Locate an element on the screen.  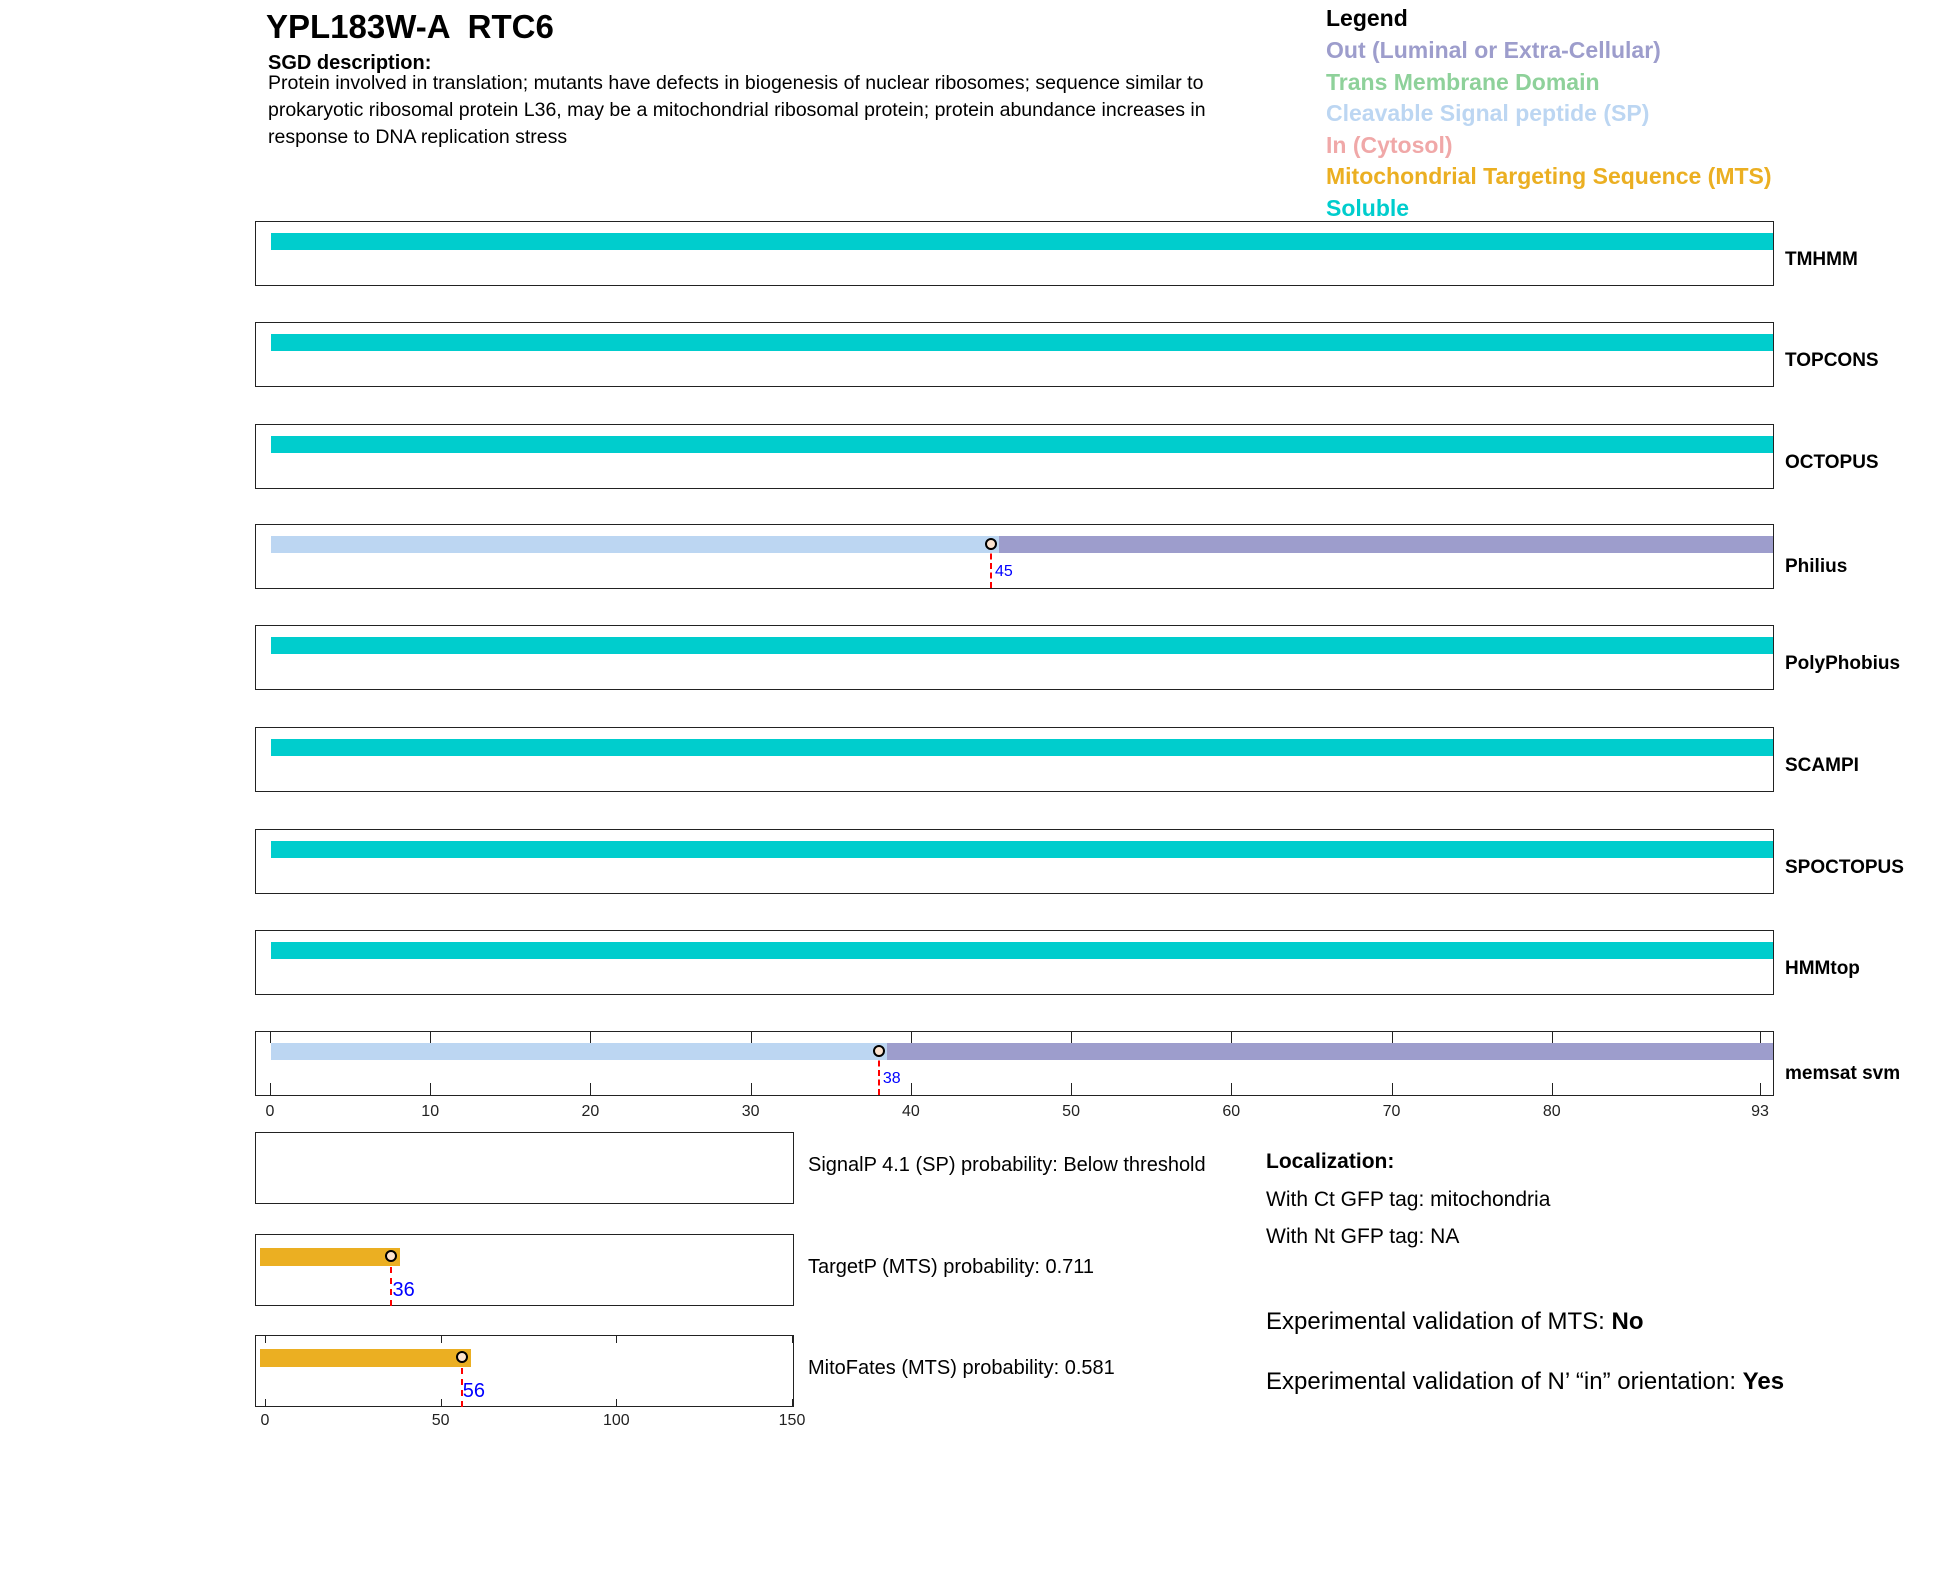
axis-tick-label: 30 is located at coordinates (750, 1111).